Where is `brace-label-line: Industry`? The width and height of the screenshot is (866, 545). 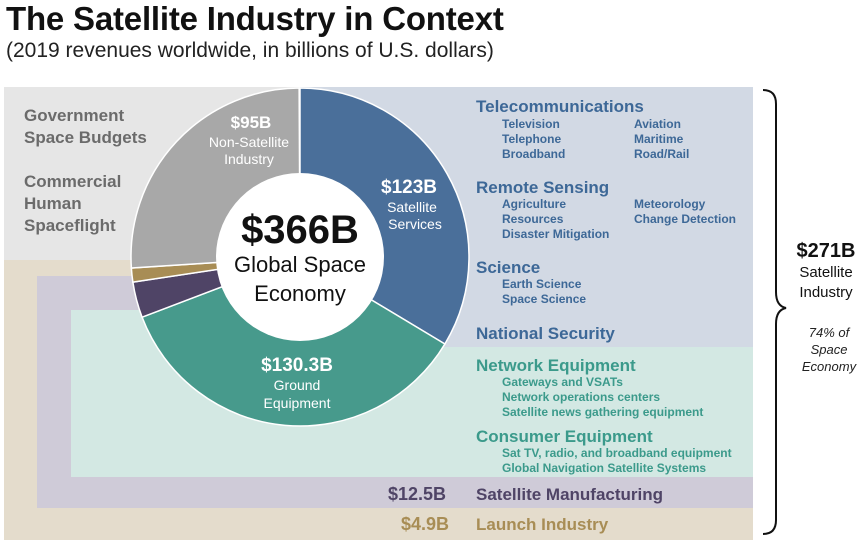 brace-label-line: Industry is located at coordinates (826, 292).